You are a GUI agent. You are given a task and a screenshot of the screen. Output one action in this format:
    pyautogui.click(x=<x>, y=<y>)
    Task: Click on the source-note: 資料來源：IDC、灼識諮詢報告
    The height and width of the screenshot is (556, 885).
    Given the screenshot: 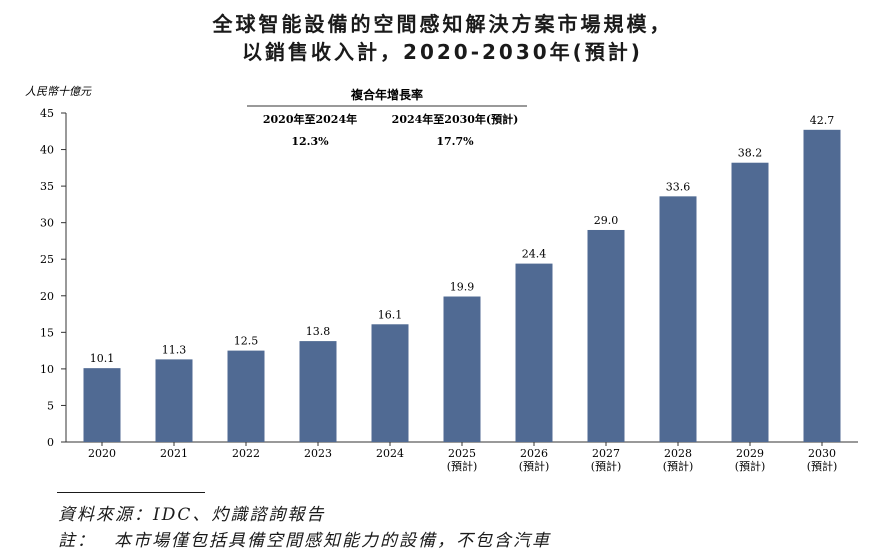 What is the action you would take?
    pyautogui.click(x=192, y=515)
    